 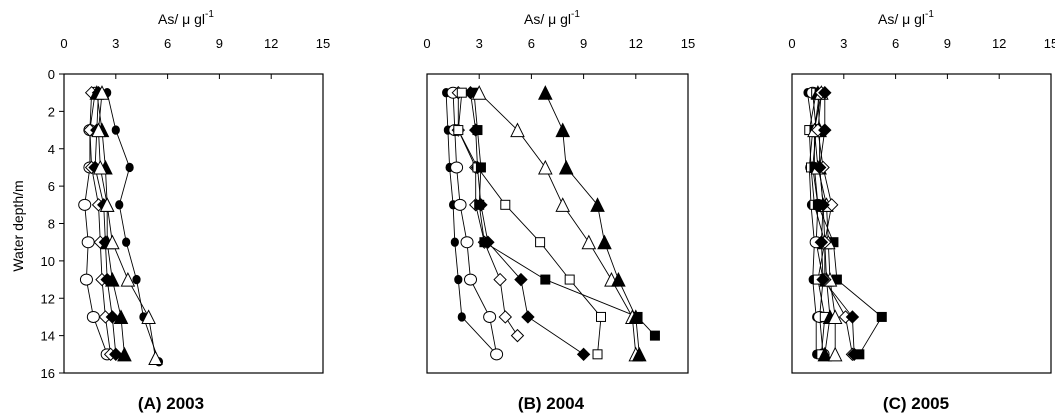 I want to click on y-tick-label: 2, so click(x=51, y=111).